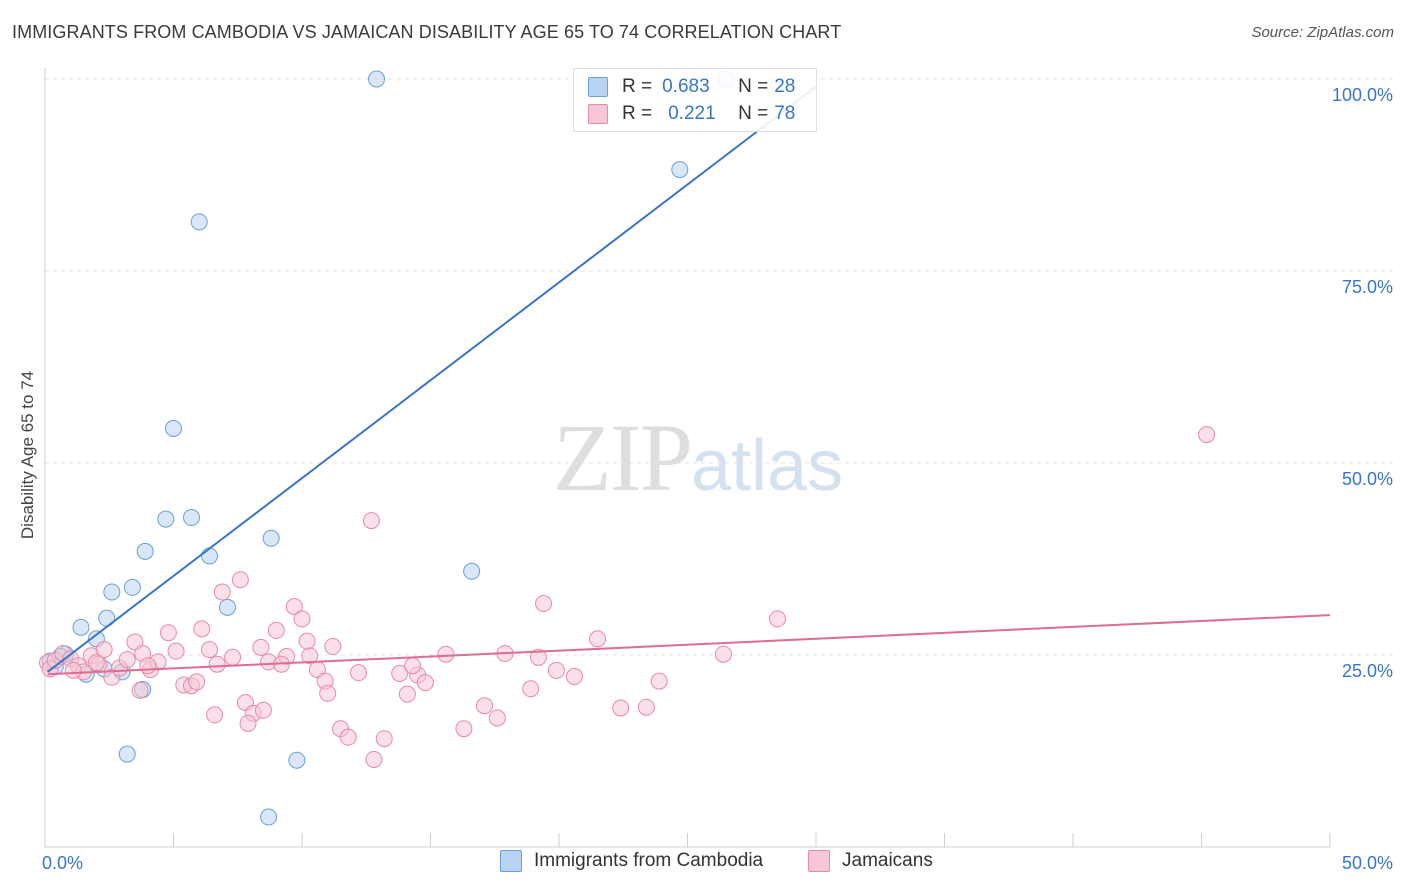 The width and height of the screenshot is (1406, 892). Describe the element at coordinates (686, 86) in the screenshot. I see `legend-r-value-cambodia: 0.683` at that location.